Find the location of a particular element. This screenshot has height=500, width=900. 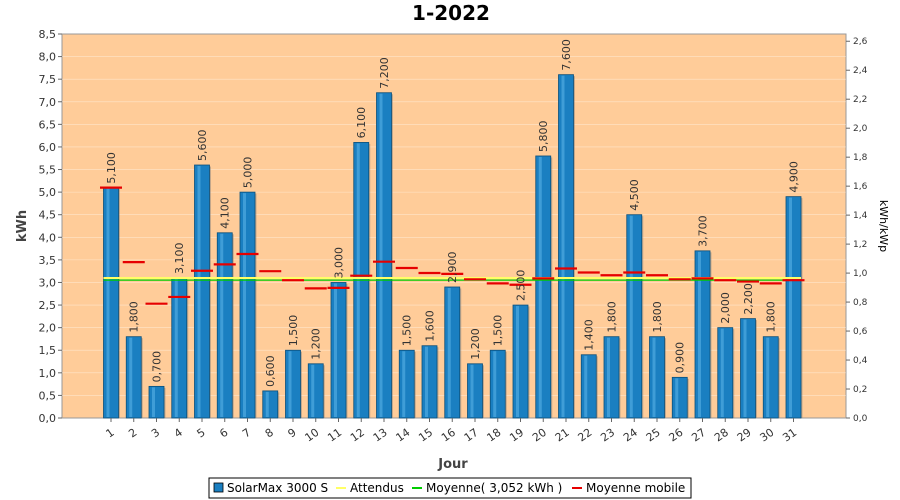

data-label: 5,600 is located at coordinates (202, 146).